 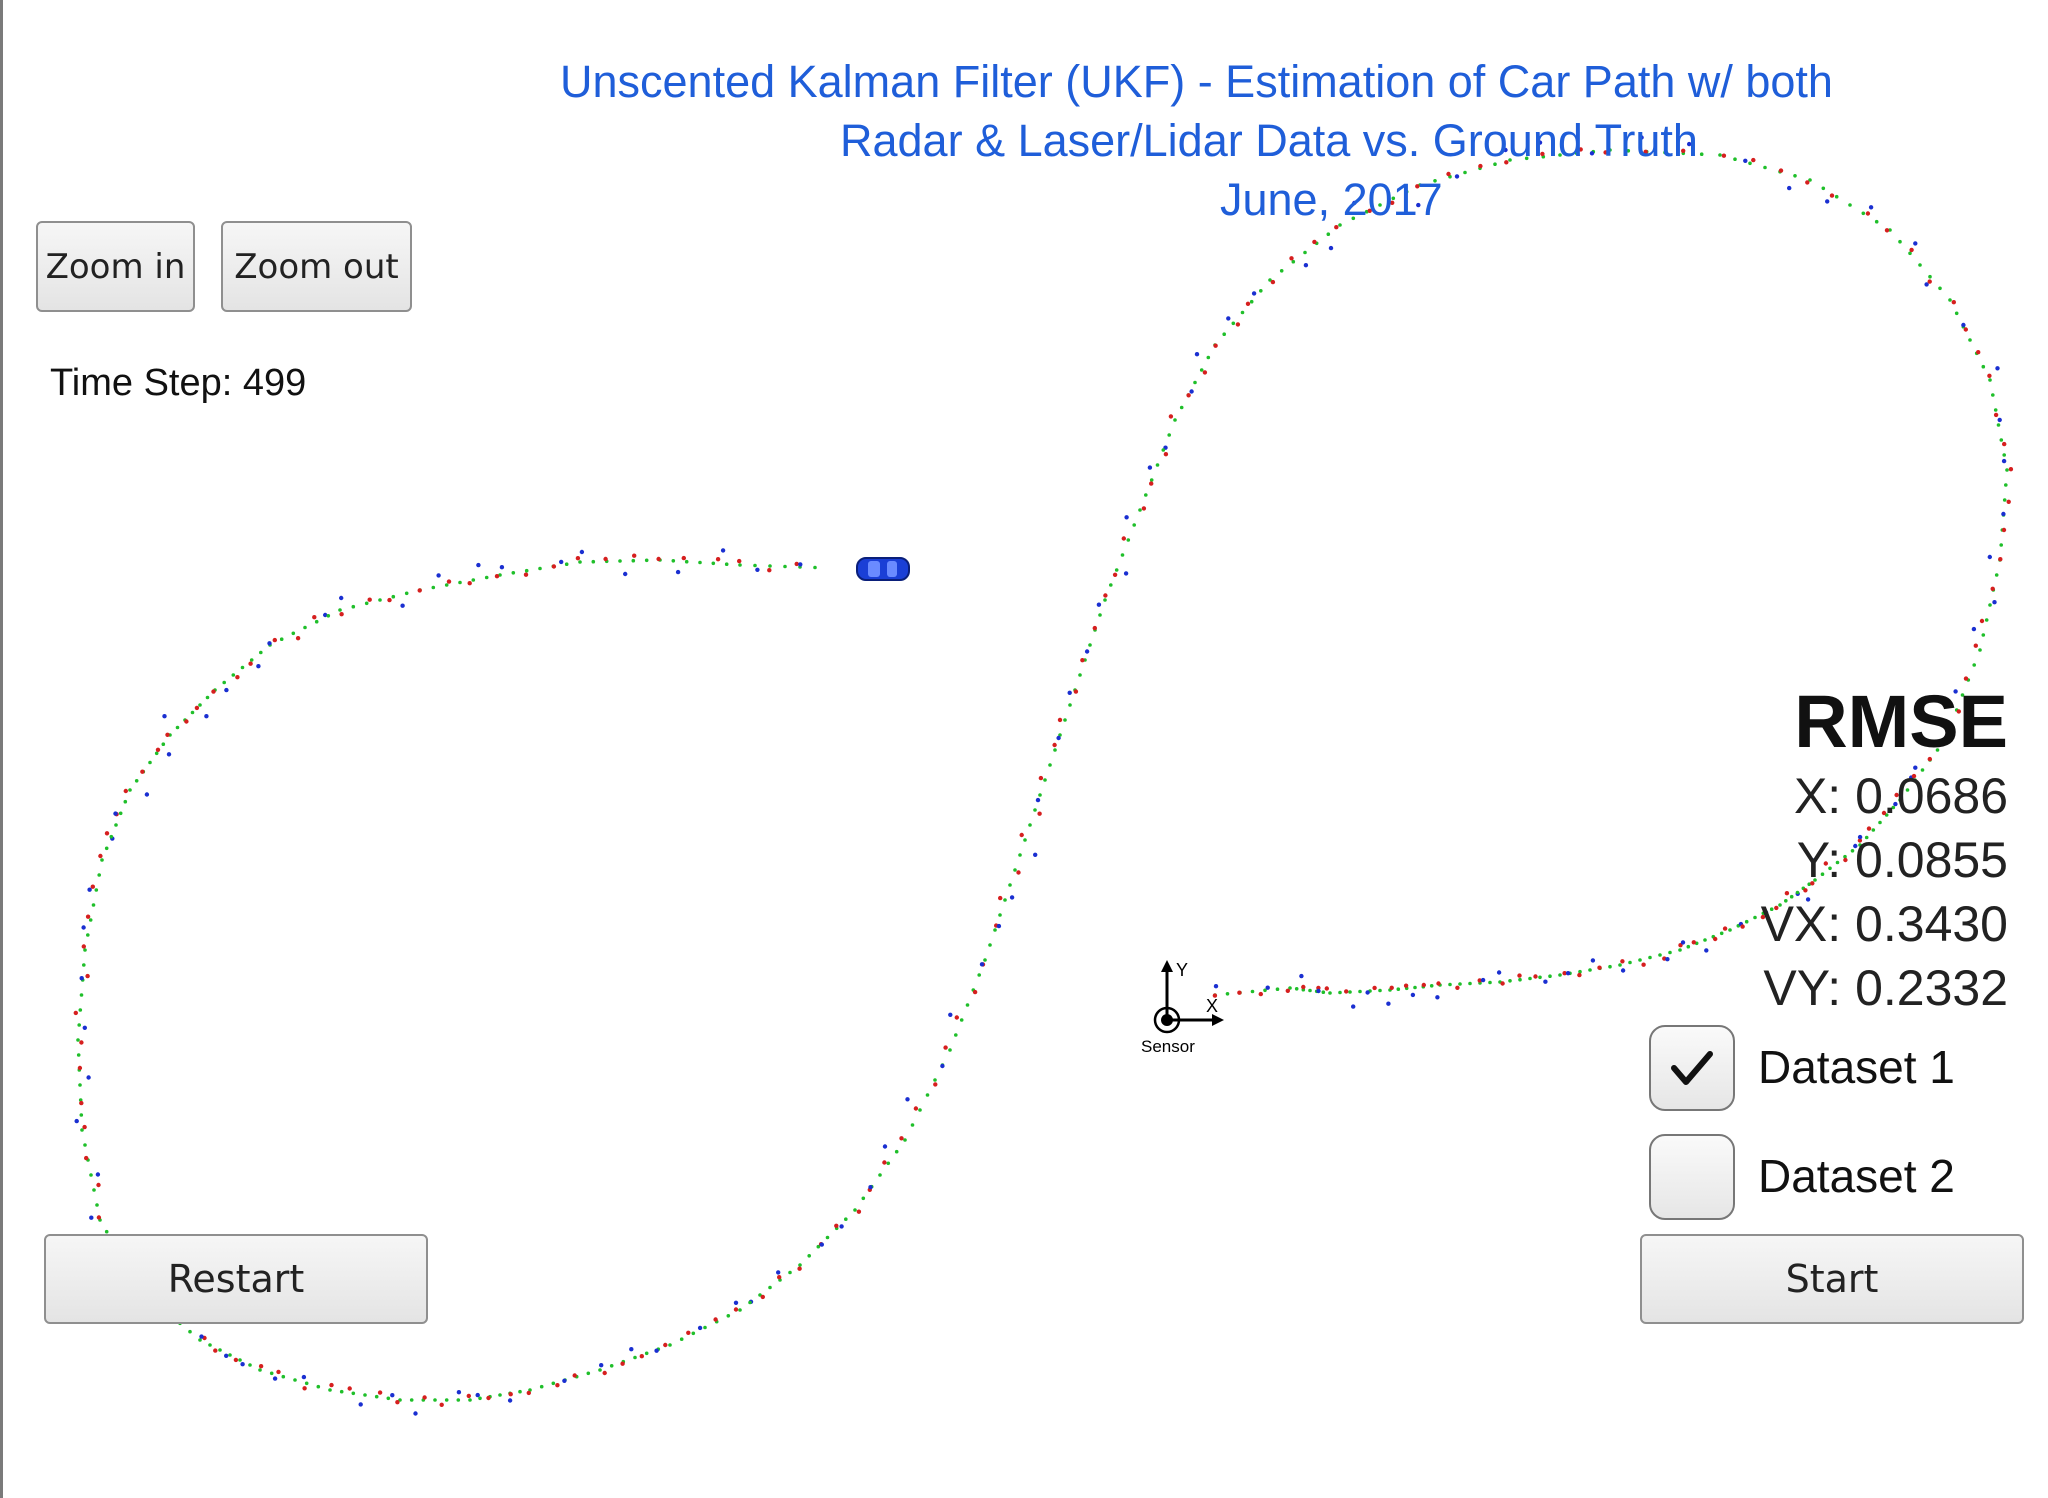 I want to click on sensor-axis-y-label: Y, so click(x=1182, y=970).